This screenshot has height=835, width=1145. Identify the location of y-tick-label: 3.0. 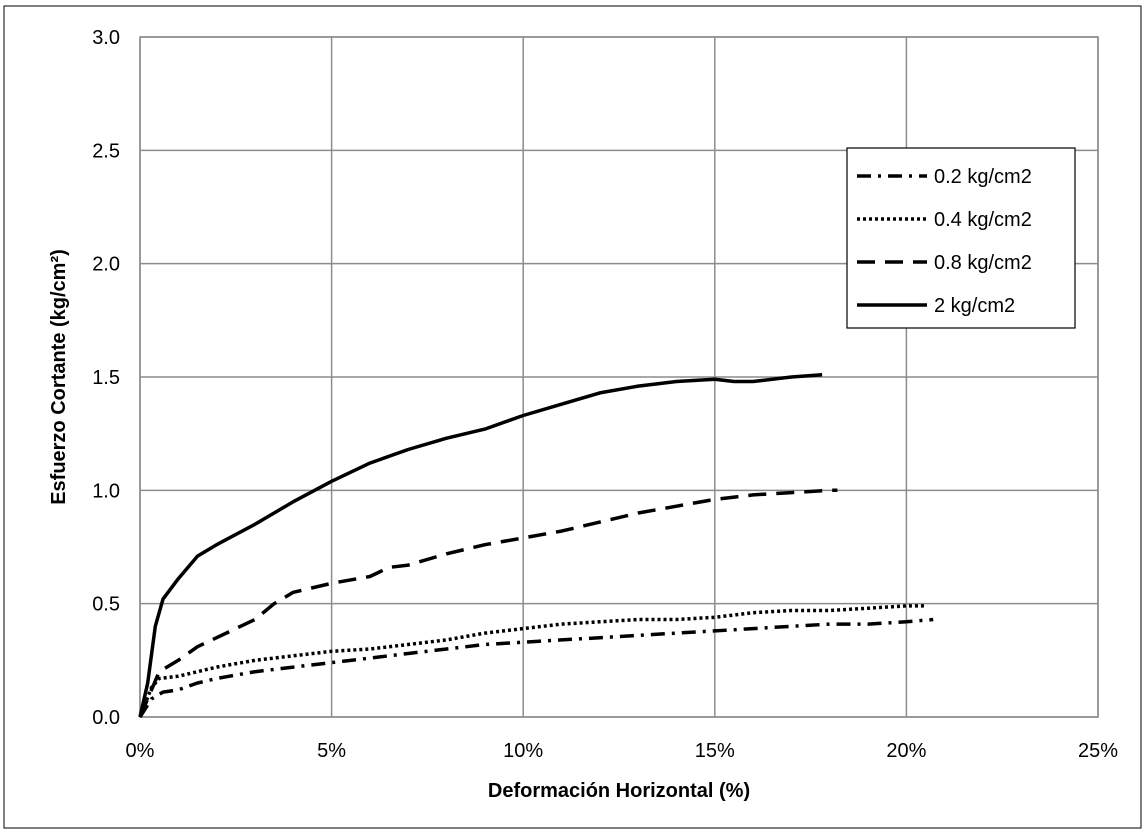
(106, 38).